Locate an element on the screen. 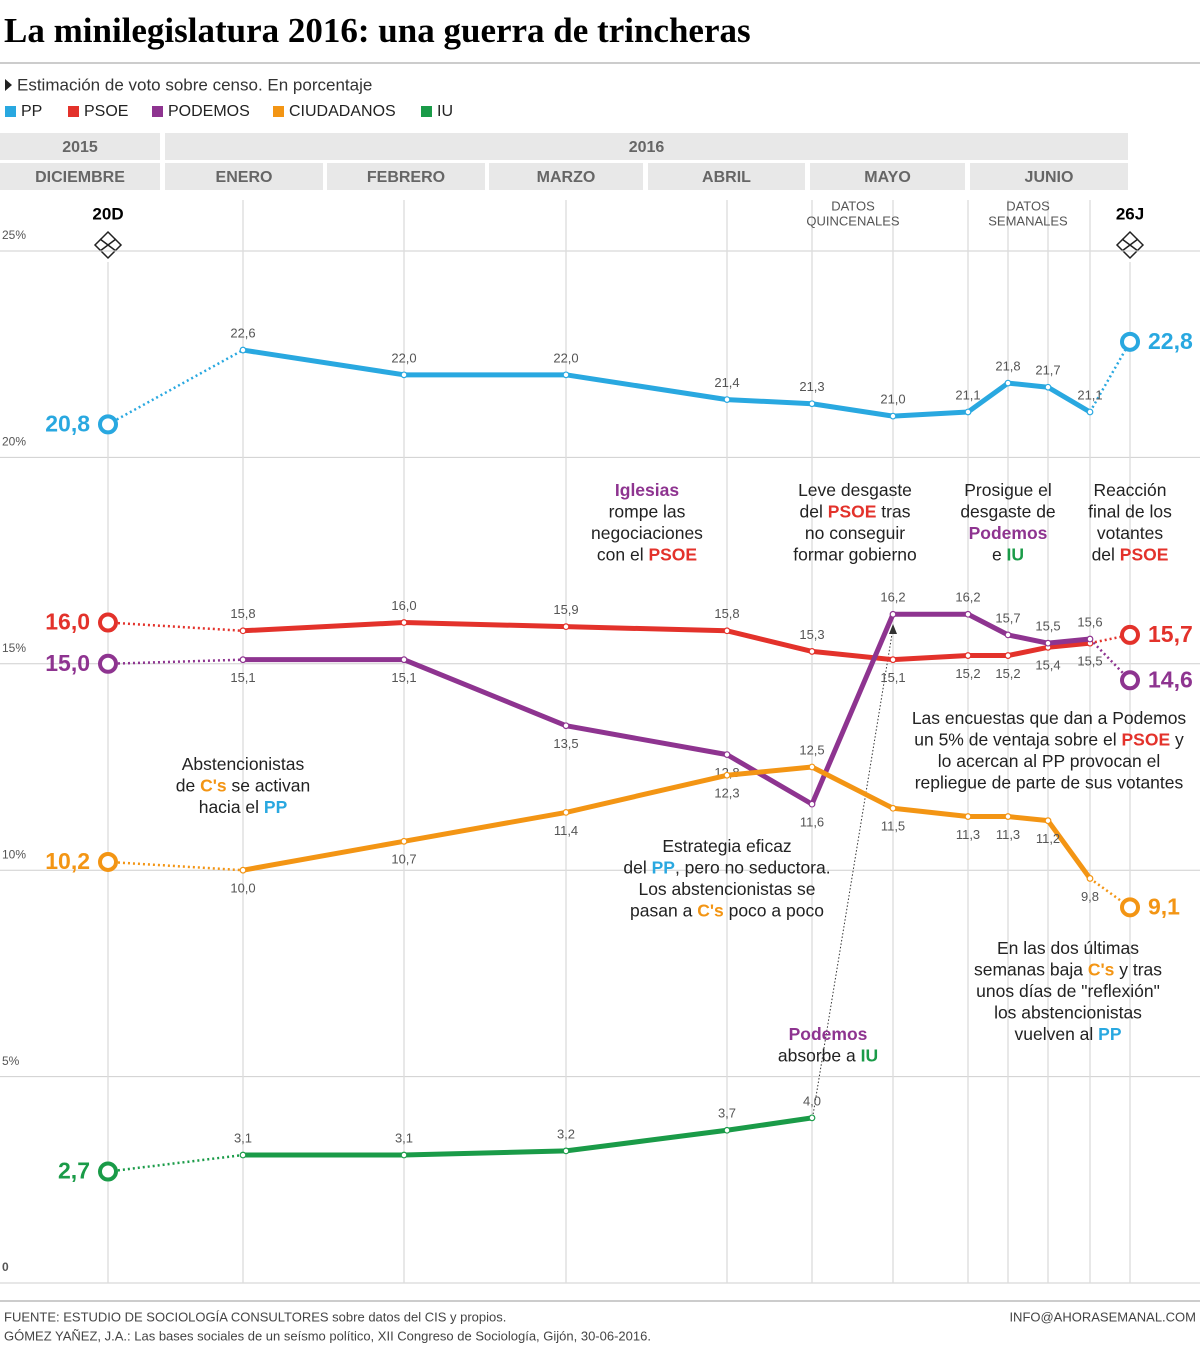  annotation: rompe las is located at coordinates (647, 511).